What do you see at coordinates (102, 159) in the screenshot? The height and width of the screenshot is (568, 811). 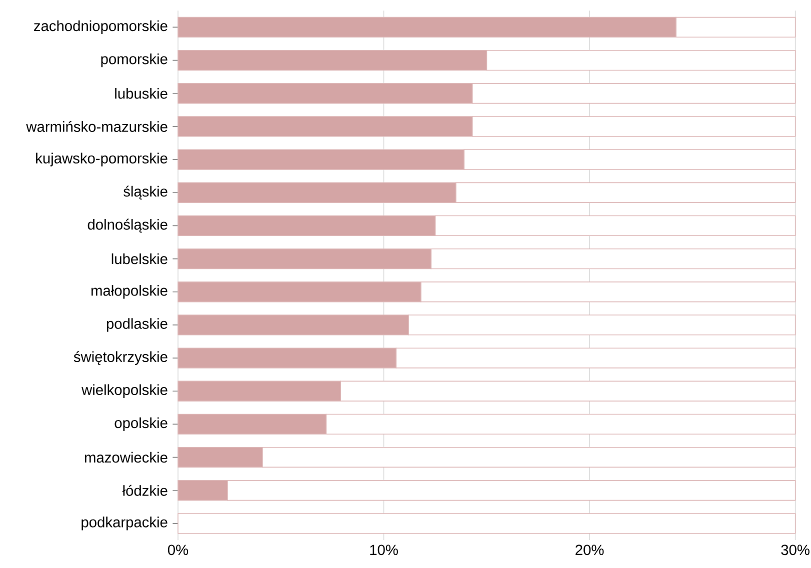 I see `y-tick-label: kujawsko-pomorskie` at bounding box center [102, 159].